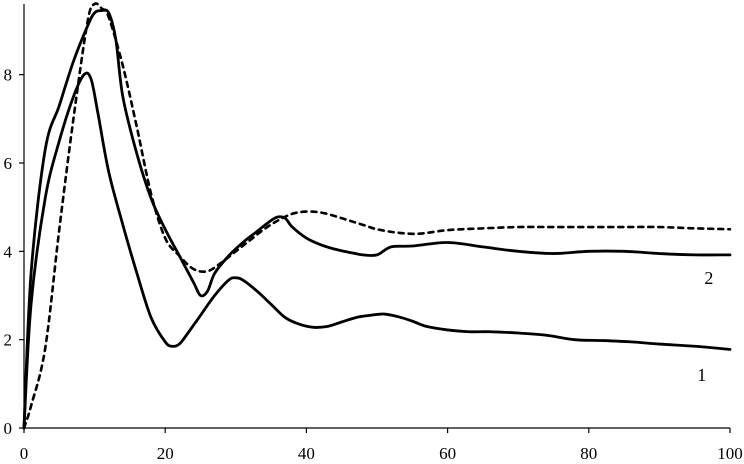 The image size is (744, 464). Describe the element at coordinates (8, 251) in the screenshot. I see `y-tick-label: 4` at that location.